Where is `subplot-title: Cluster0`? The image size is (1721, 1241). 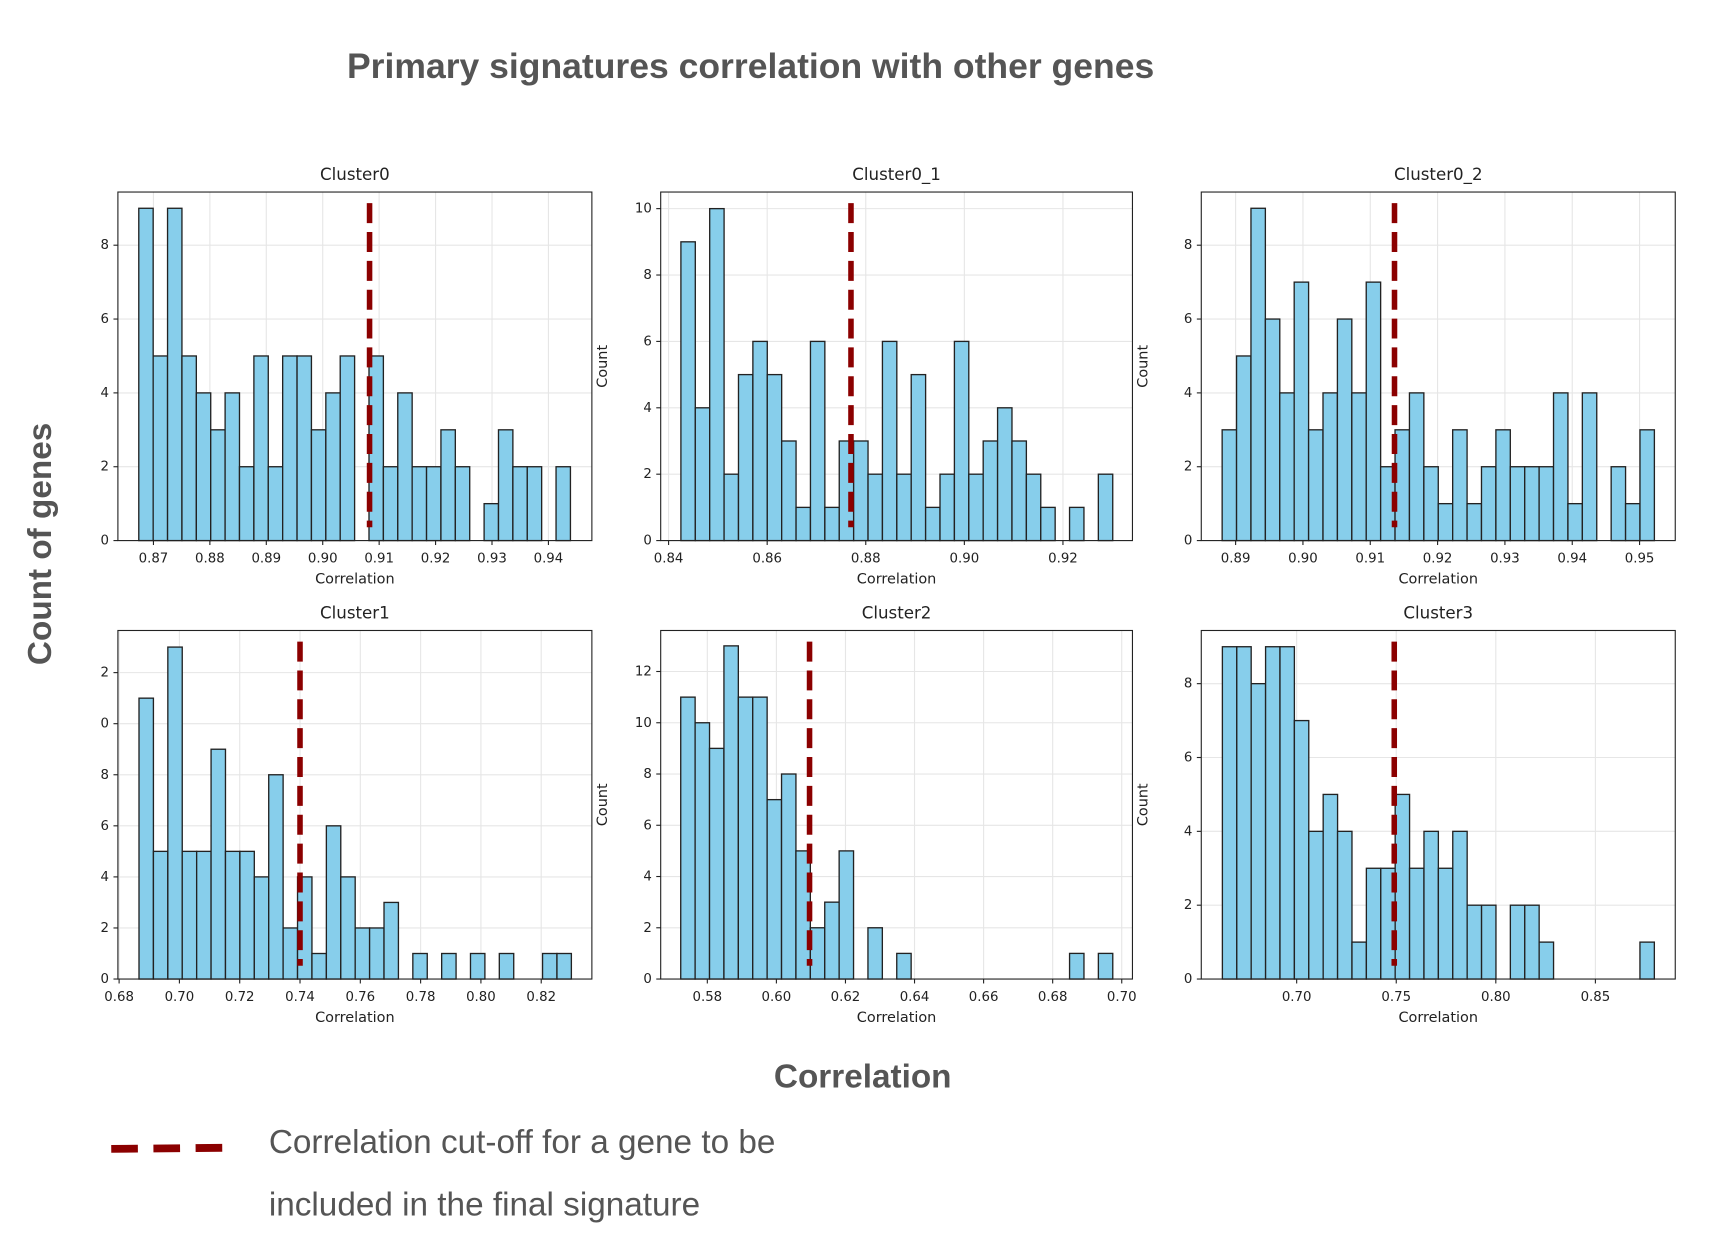
subplot-title: Cluster0 is located at coordinates (355, 174).